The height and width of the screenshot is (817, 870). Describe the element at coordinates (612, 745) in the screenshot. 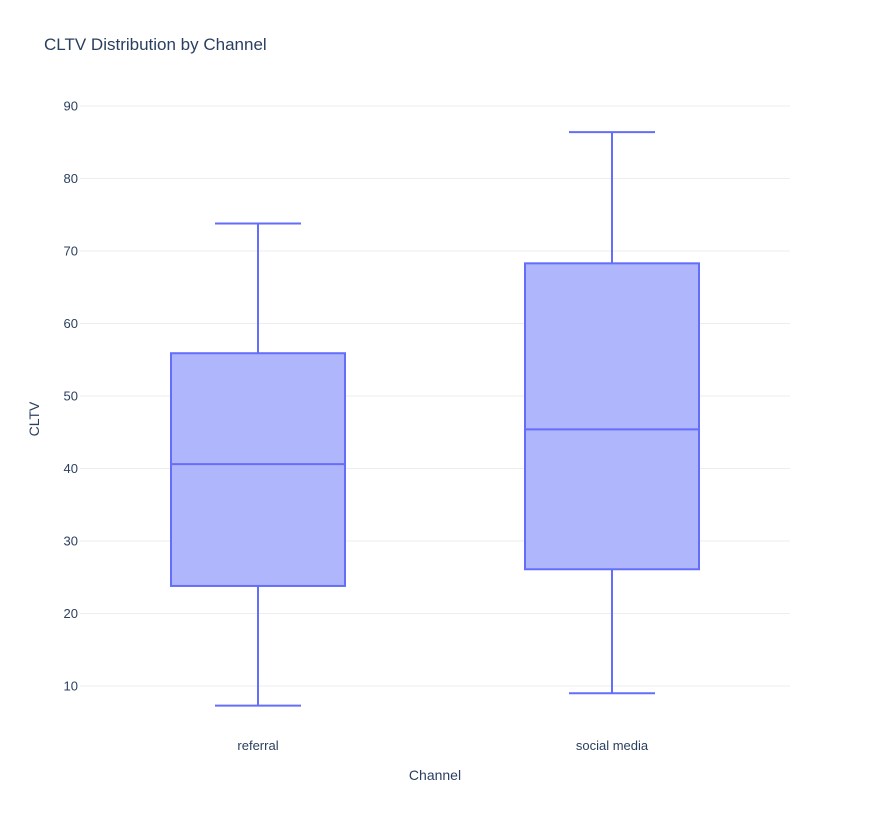

I see `x-tick-label: social media` at that location.